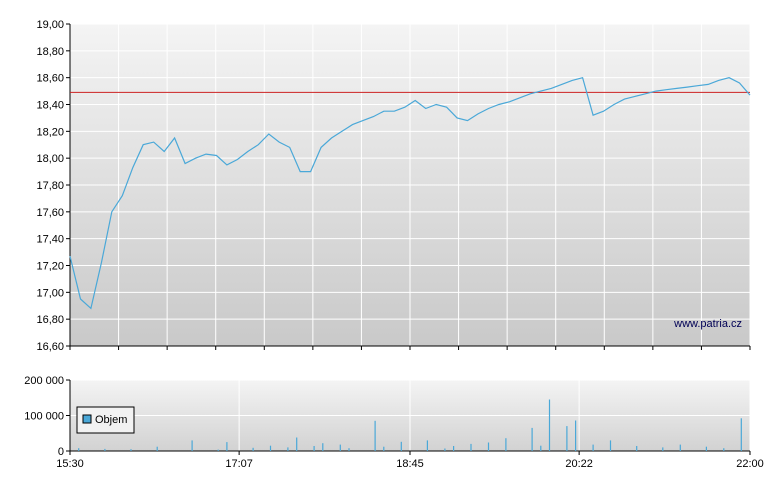 This screenshot has height=495, width=780. What do you see at coordinates (61, 452) in the screenshot?
I see `volume-y-tick-label: 0` at bounding box center [61, 452].